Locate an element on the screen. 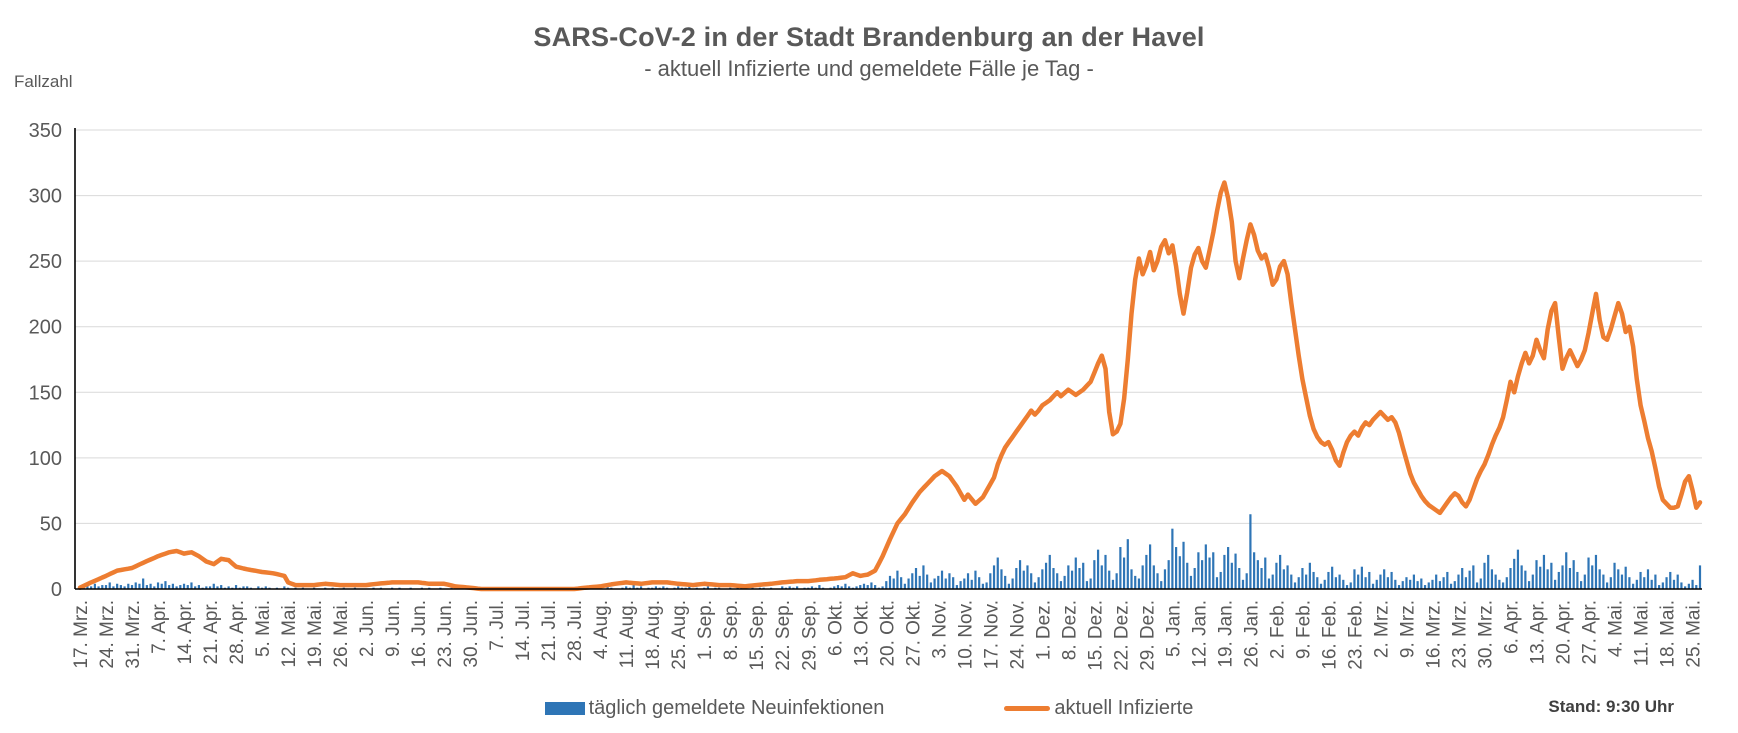 The width and height of the screenshot is (1738, 733). x-tick-label-58: 20. Apr. is located at coordinates (1564, 632).